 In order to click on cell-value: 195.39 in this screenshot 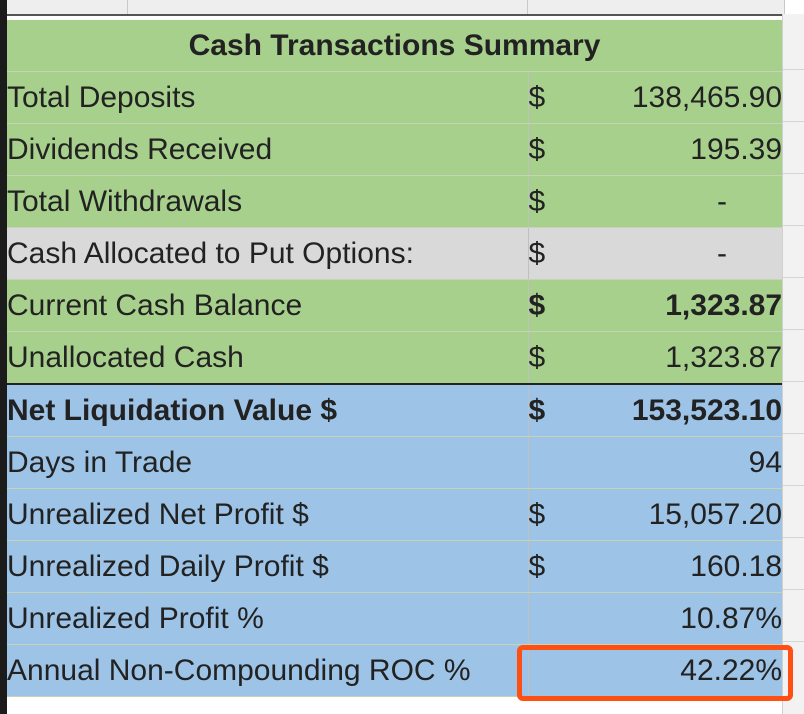, I will do `click(692, 149)`.